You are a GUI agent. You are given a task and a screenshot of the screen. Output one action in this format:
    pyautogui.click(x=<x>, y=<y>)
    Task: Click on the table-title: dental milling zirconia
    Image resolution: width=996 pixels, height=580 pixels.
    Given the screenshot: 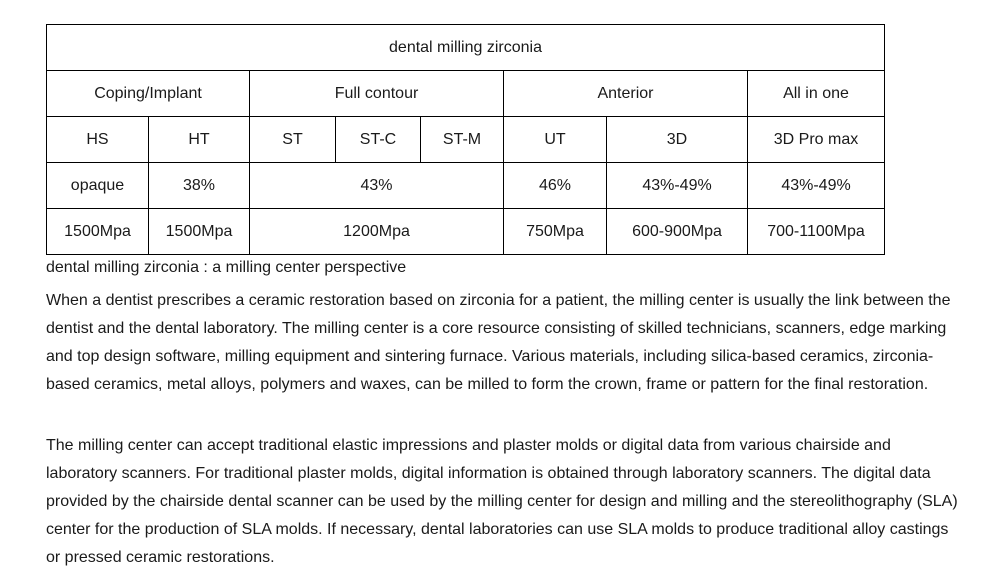 What is the action you would take?
    pyautogui.click(x=465, y=47)
    